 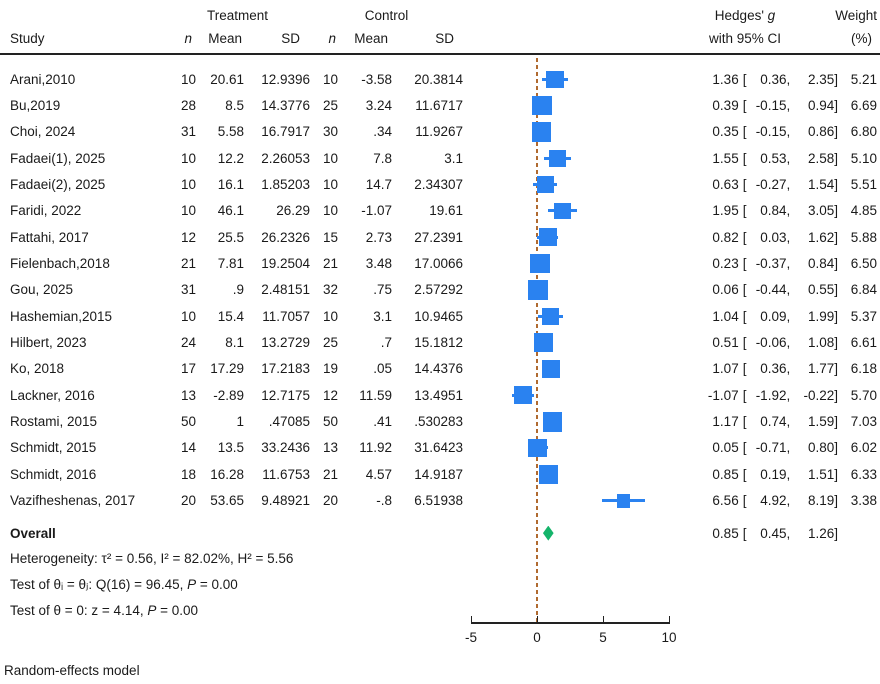 I want to click on control-mean-value: 11.92, so click(x=375, y=448).